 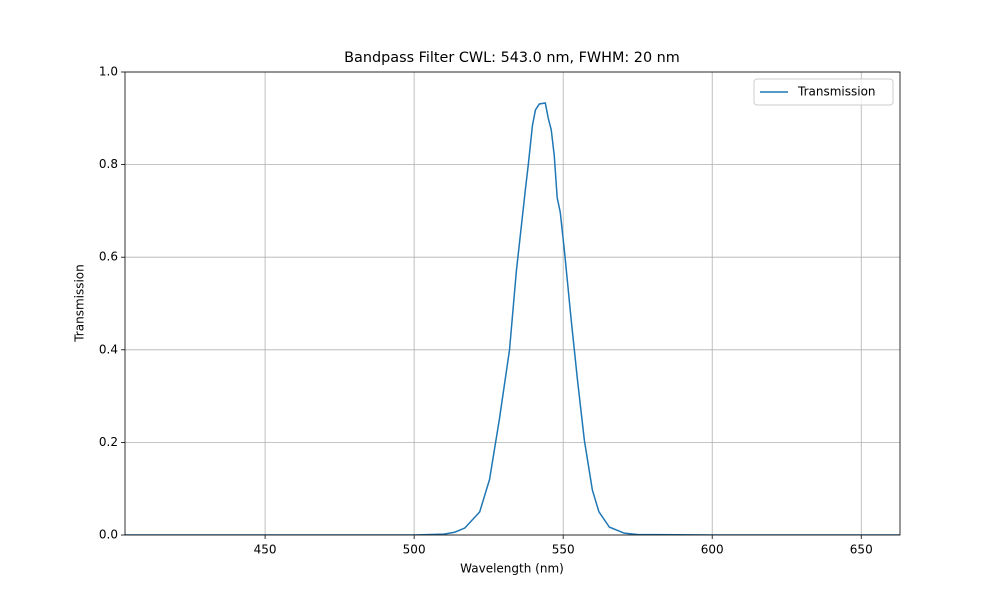 What do you see at coordinates (108, 257) in the screenshot?
I see `y-tick-label: 0.6` at bounding box center [108, 257].